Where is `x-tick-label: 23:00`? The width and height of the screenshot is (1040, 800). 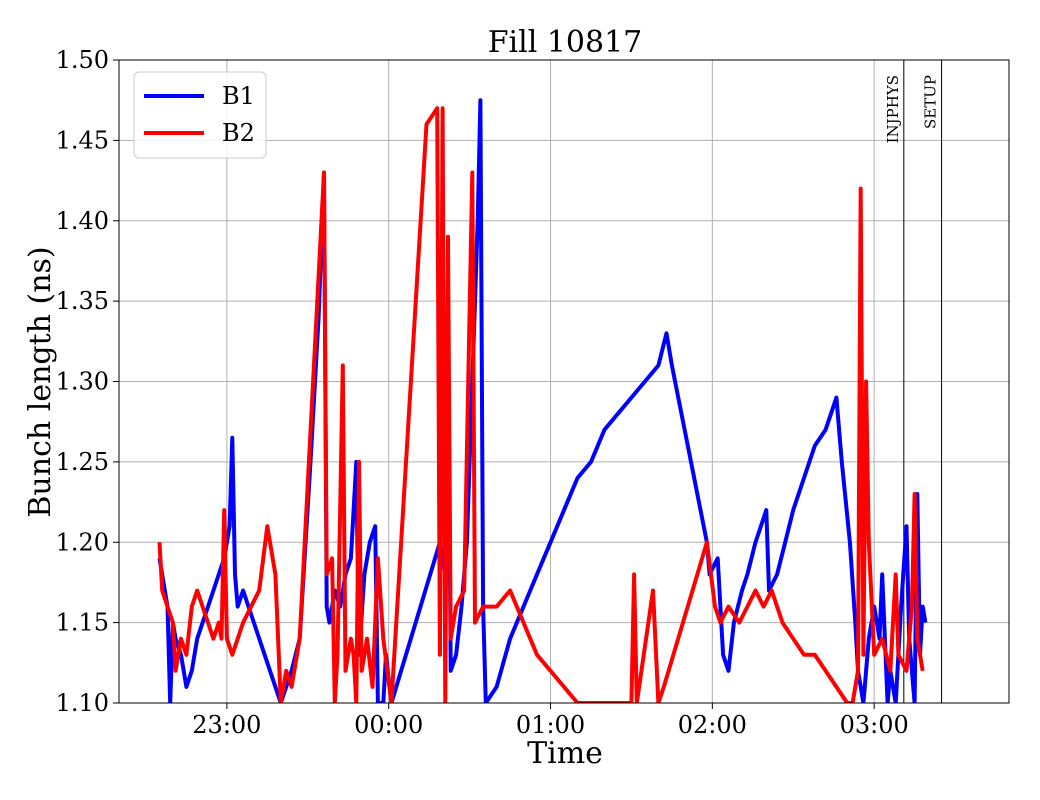 x-tick-label: 23:00 is located at coordinates (226, 725).